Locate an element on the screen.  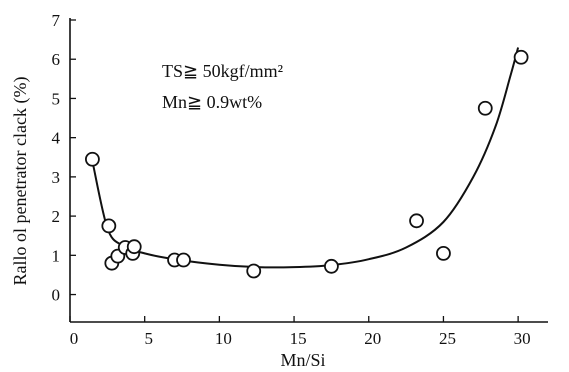
y-tick-label: 6 is located at coordinates (56, 59).